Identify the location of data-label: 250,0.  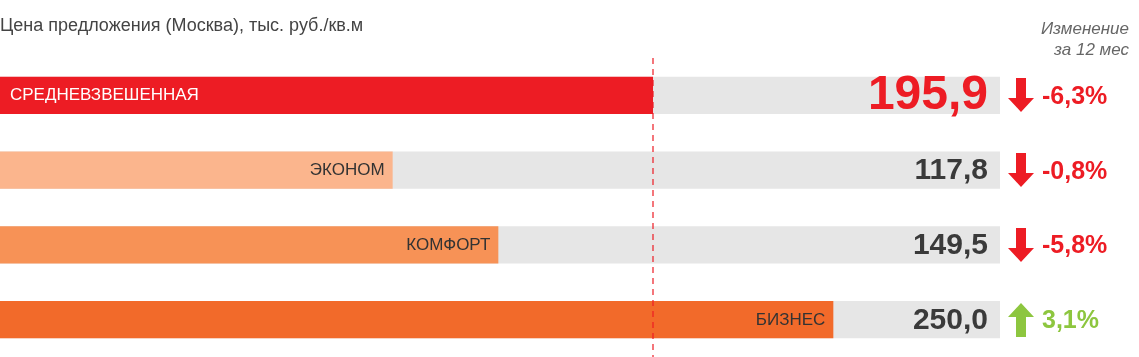
(950, 318).